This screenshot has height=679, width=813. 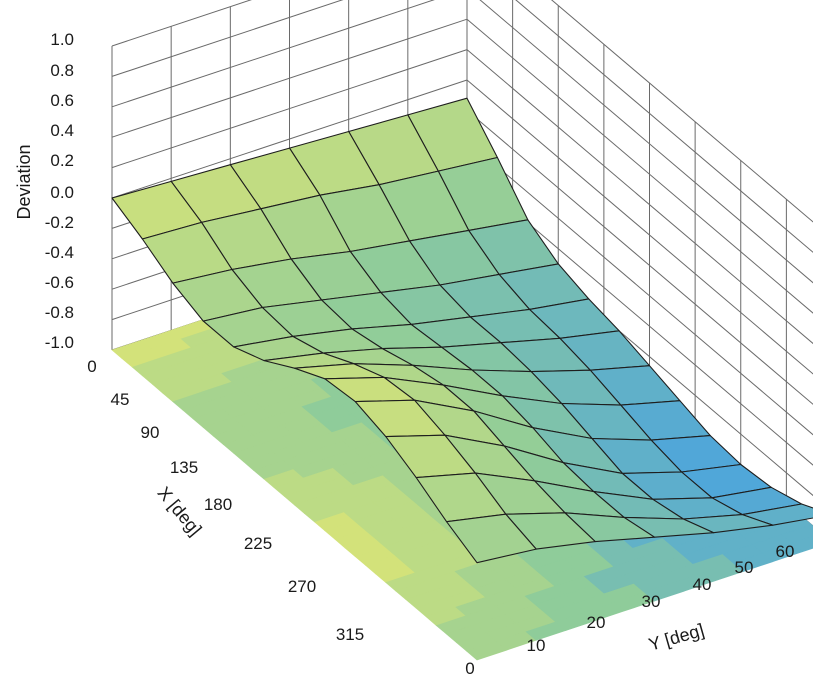 I want to click on x-tick-label: 180, so click(x=218, y=504).